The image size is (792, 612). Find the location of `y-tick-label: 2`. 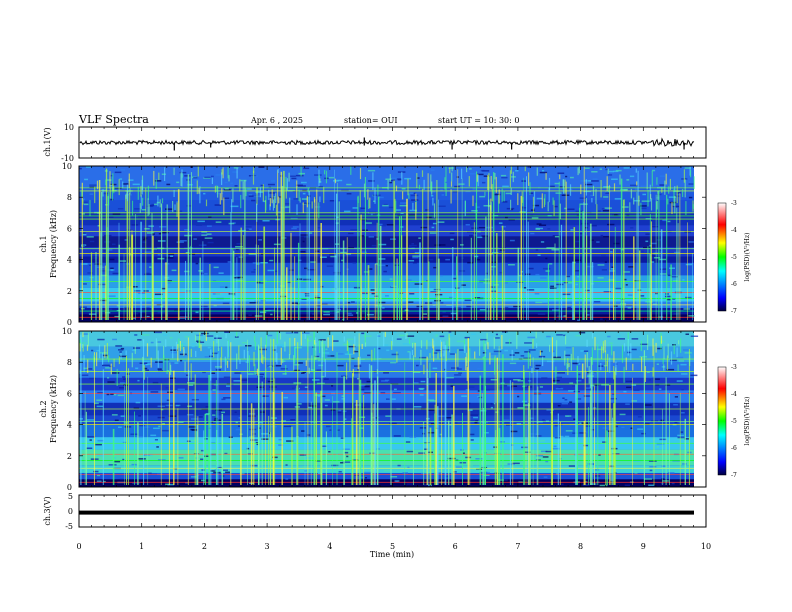

y-tick-label: 2 is located at coordinates (69, 456).